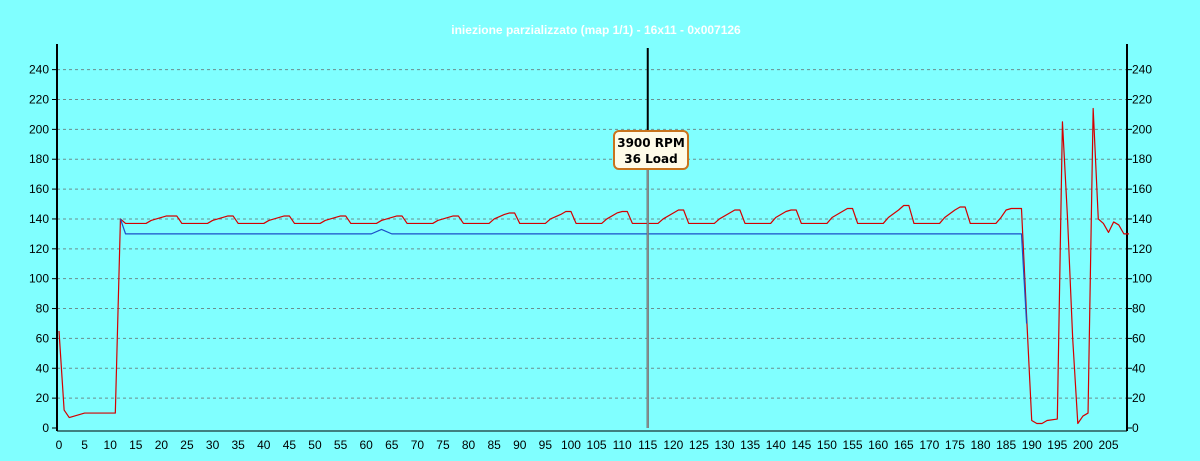  I want to click on tooltip-rpm-label: 3900 RPM, so click(651, 143).